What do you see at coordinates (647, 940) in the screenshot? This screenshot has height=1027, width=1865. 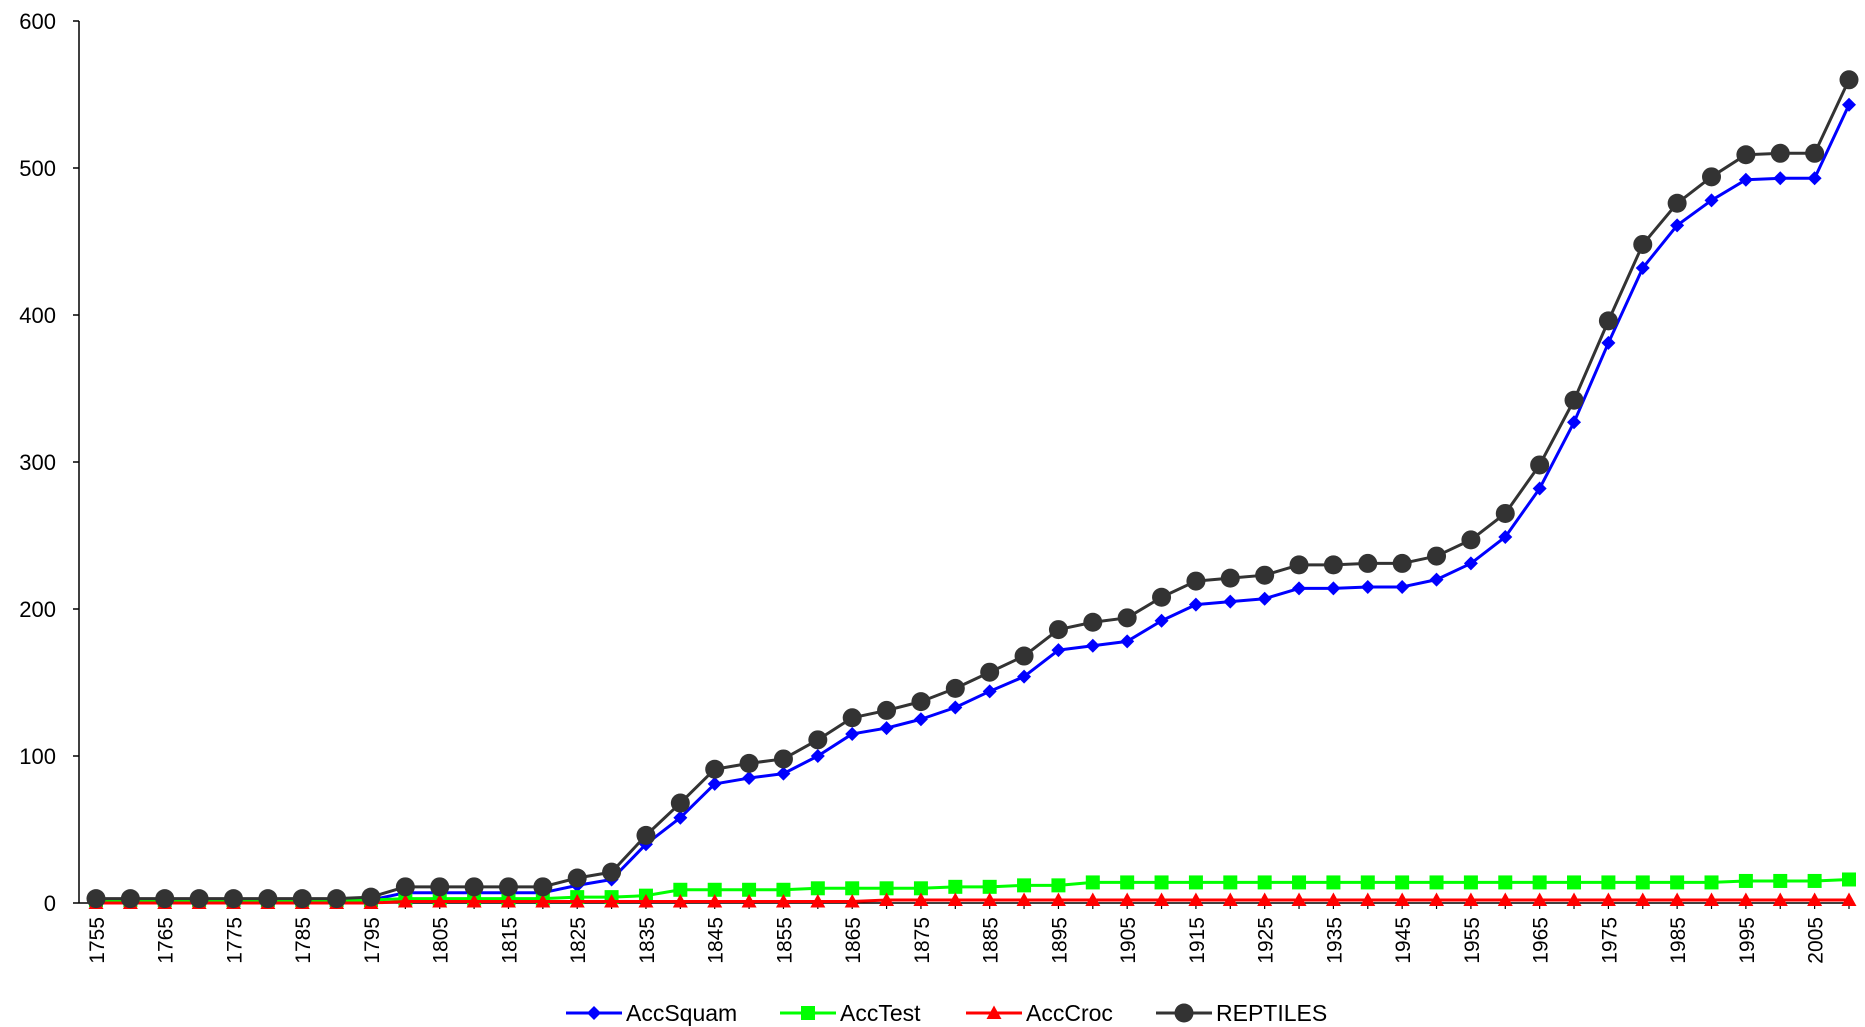 I see `x-tick-label: 1835` at bounding box center [647, 940].